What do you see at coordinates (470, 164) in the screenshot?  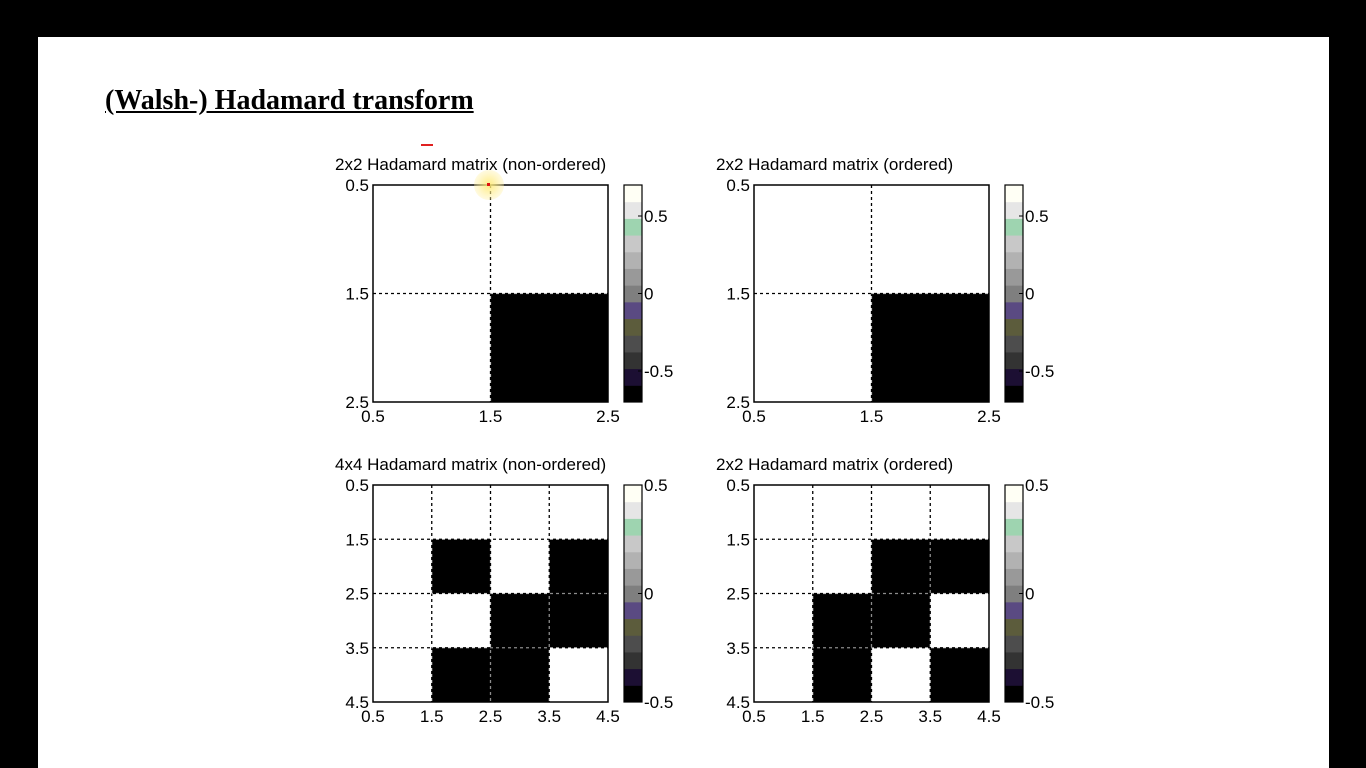 I see `chart-title: 2x2 Hadamard matrix (non-ordered)` at bounding box center [470, 164].